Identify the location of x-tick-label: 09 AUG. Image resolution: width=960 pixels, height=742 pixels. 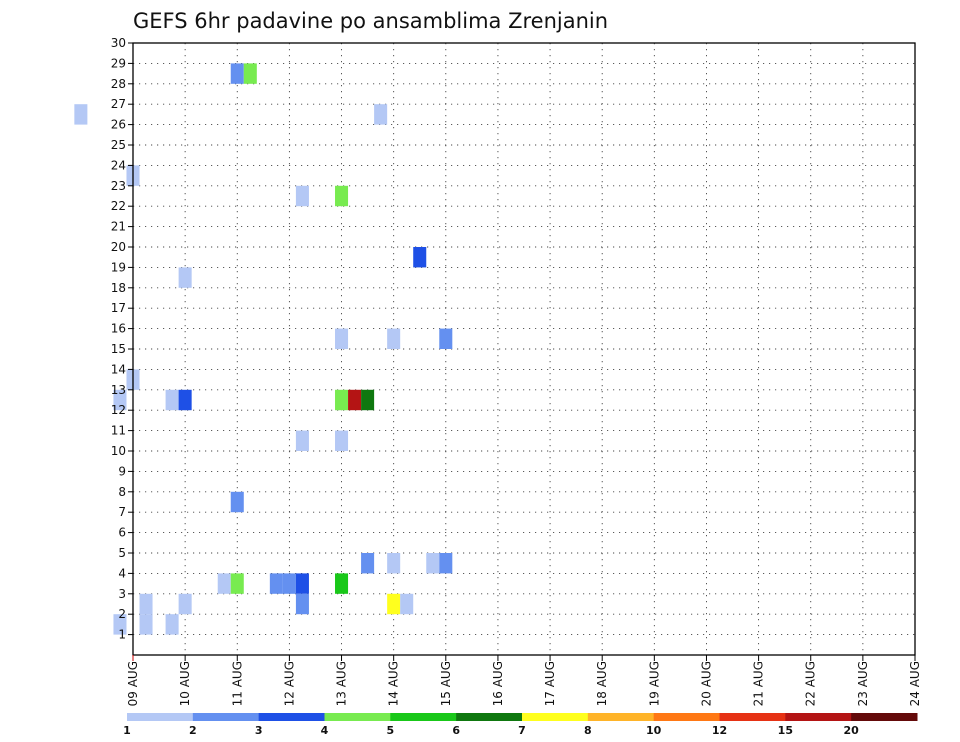
(133, 683).